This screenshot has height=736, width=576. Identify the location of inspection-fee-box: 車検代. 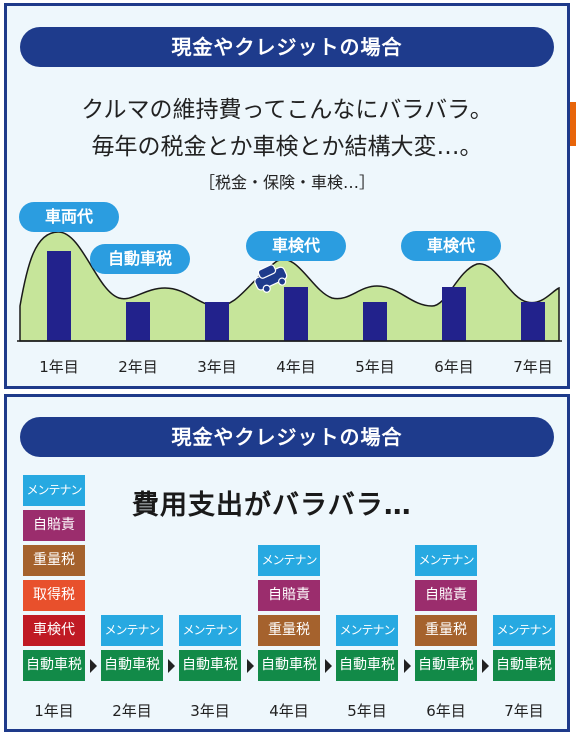
(54, 630).